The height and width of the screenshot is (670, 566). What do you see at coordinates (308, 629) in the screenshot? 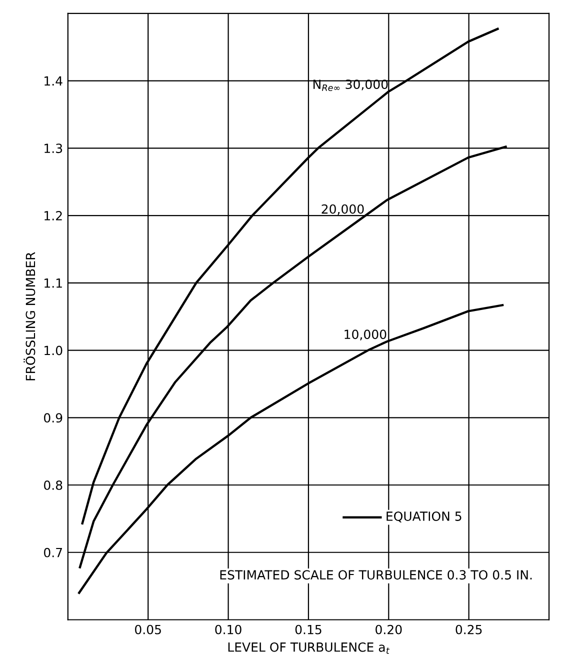
I see `x-tick-label: 0.15` at bounding box center [308, 629].